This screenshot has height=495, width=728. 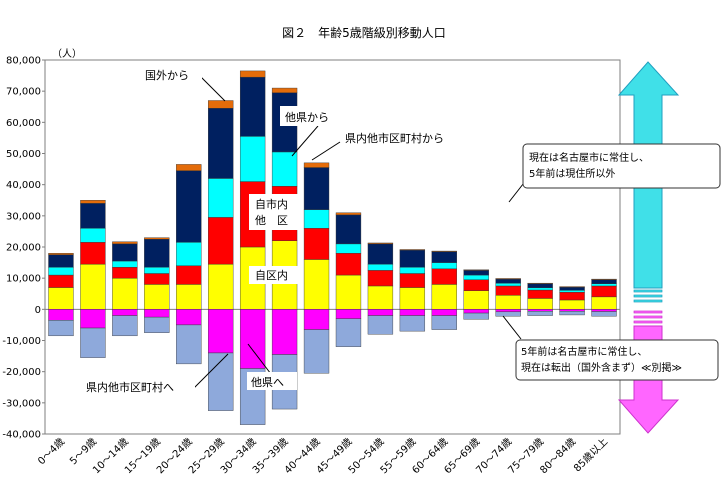 I want to click on label-kokugai-text: 国外から, so click(x=167, y=75).